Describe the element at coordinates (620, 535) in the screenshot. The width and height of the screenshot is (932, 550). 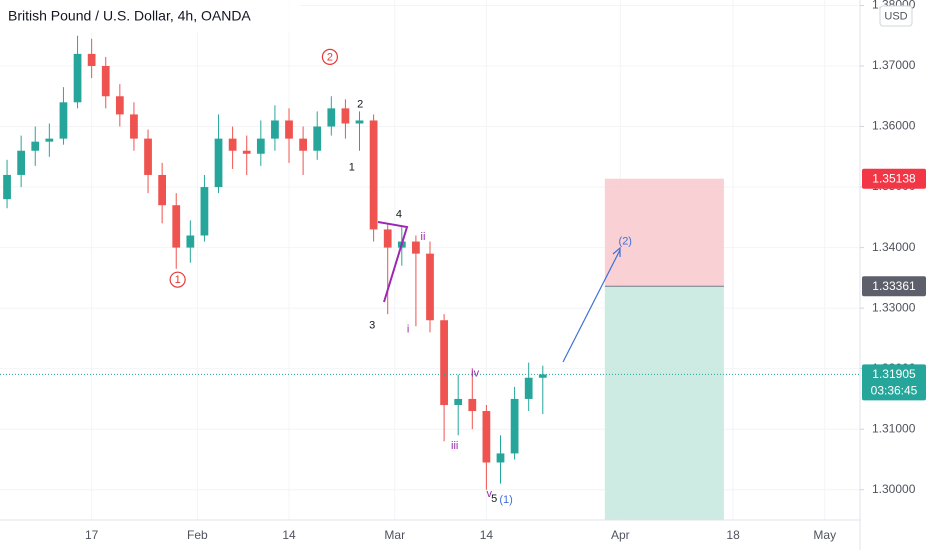
I see `x-tick-label: Apr` at that location.